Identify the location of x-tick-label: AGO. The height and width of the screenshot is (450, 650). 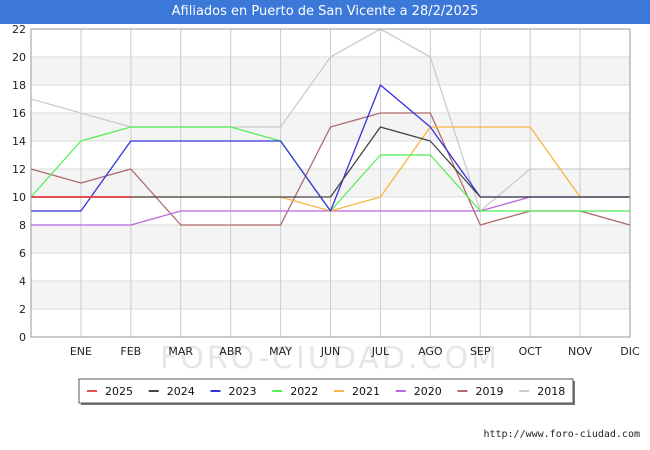
(430, 351).